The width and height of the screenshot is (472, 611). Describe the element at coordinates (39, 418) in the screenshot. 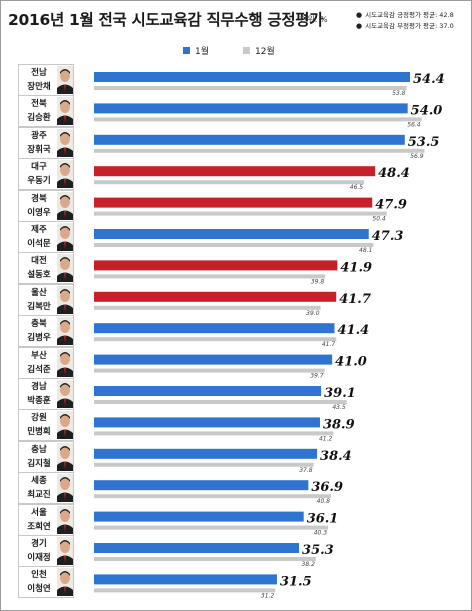

I see `region-label: 강원` at that location.